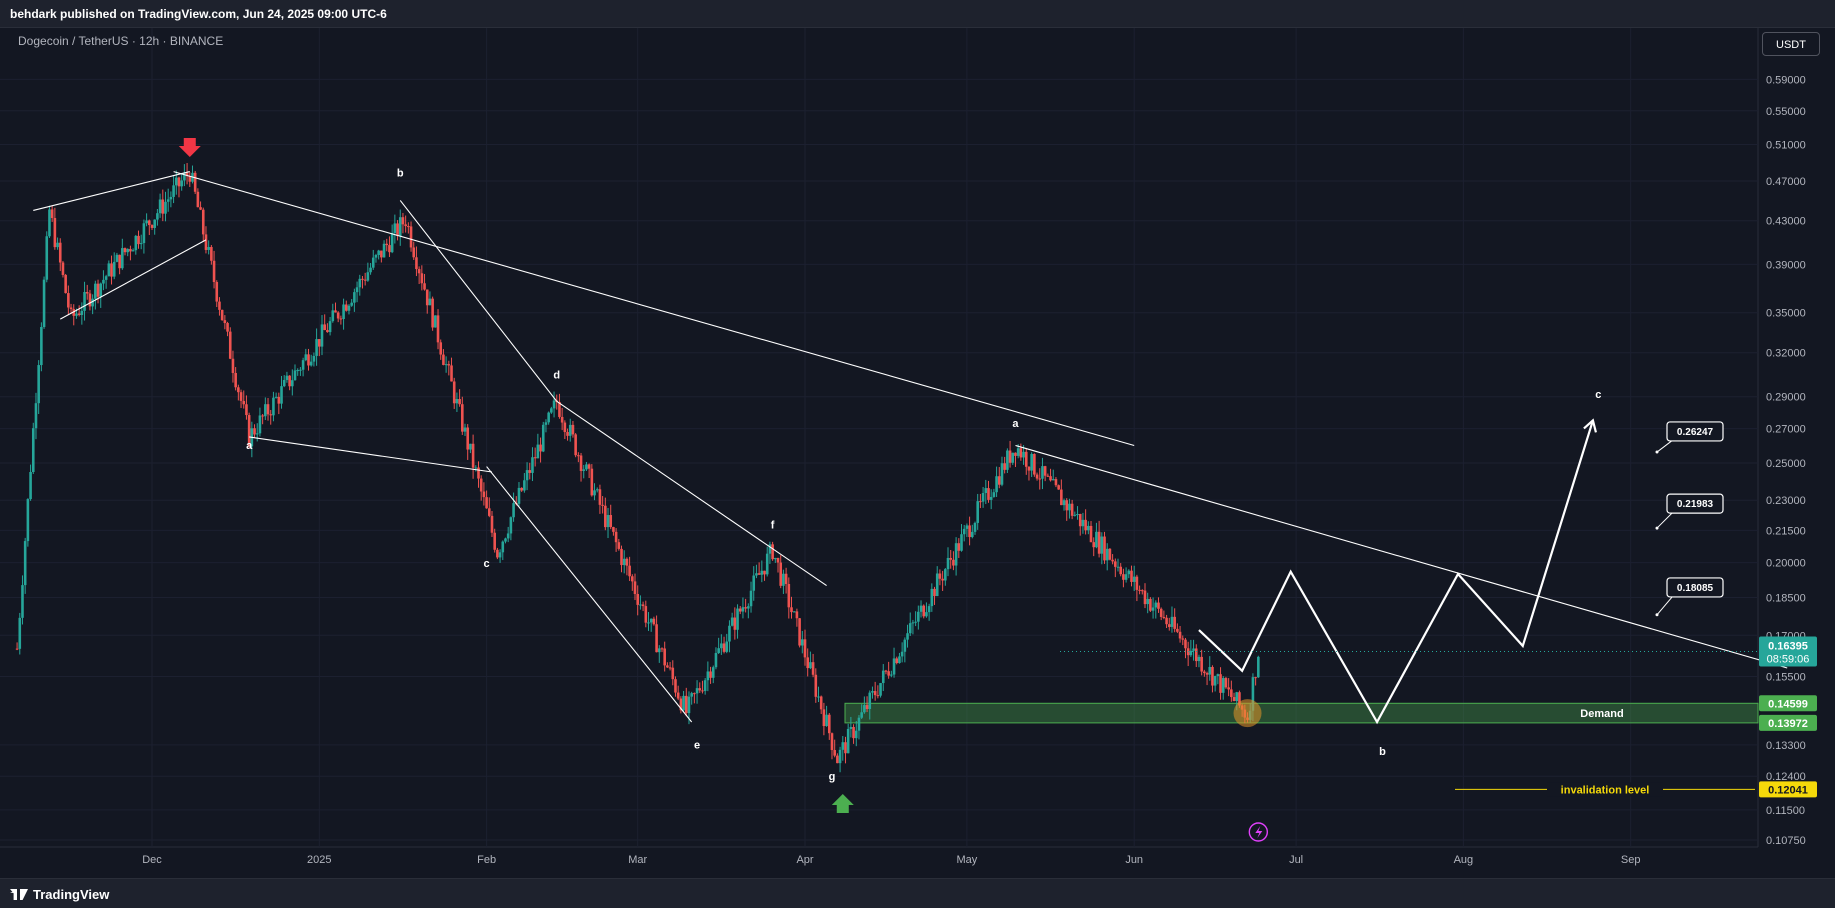 The height and width of the screenshot is (908, 1835). Describe the element at coordinates (1788, 703) in the screenshot. I see `demand-top-price-bg` at that location.